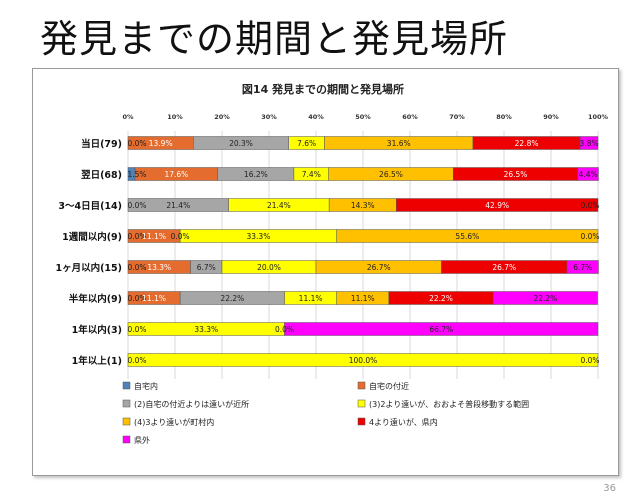 The height and width of the screenshot is (500, 640). Describe the element at coordinates (101, 144) in the screenshot. I see `category-label: 当日(79)` at that location.